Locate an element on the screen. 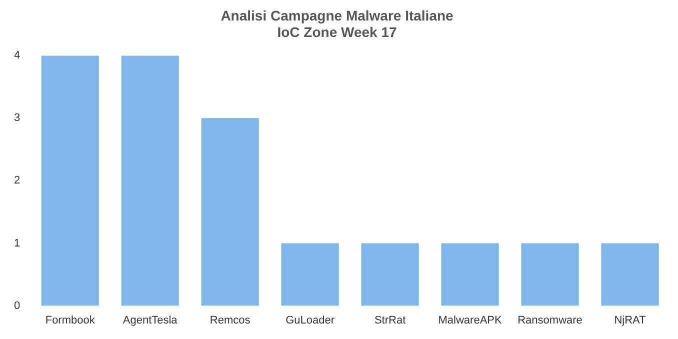 The image size is (678, 339). y-tick-label: 2 is located at coordinates (17, 180).